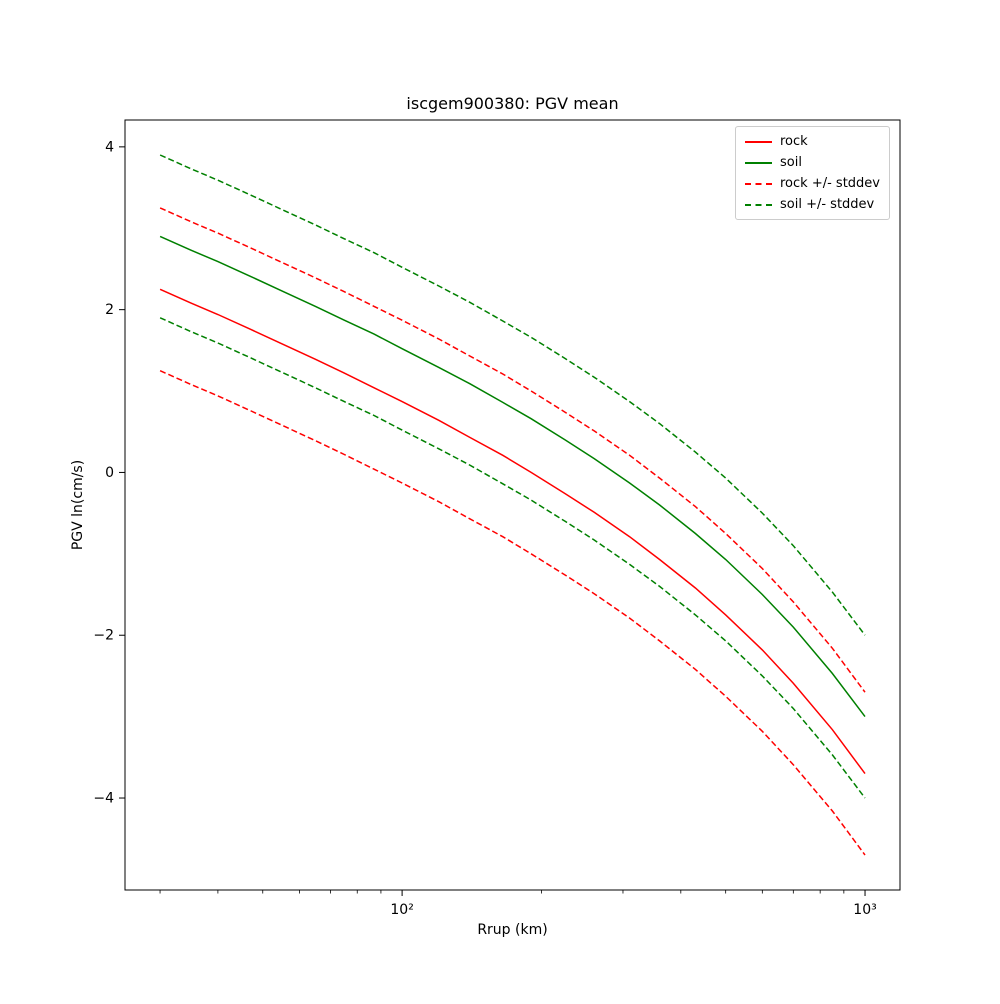 The image size is (1000, 1004). What do you see at coordinates (827, 204) in the screenshot?
I see `legend-label: soil +/- stddev` at bounding box center [827, 204].